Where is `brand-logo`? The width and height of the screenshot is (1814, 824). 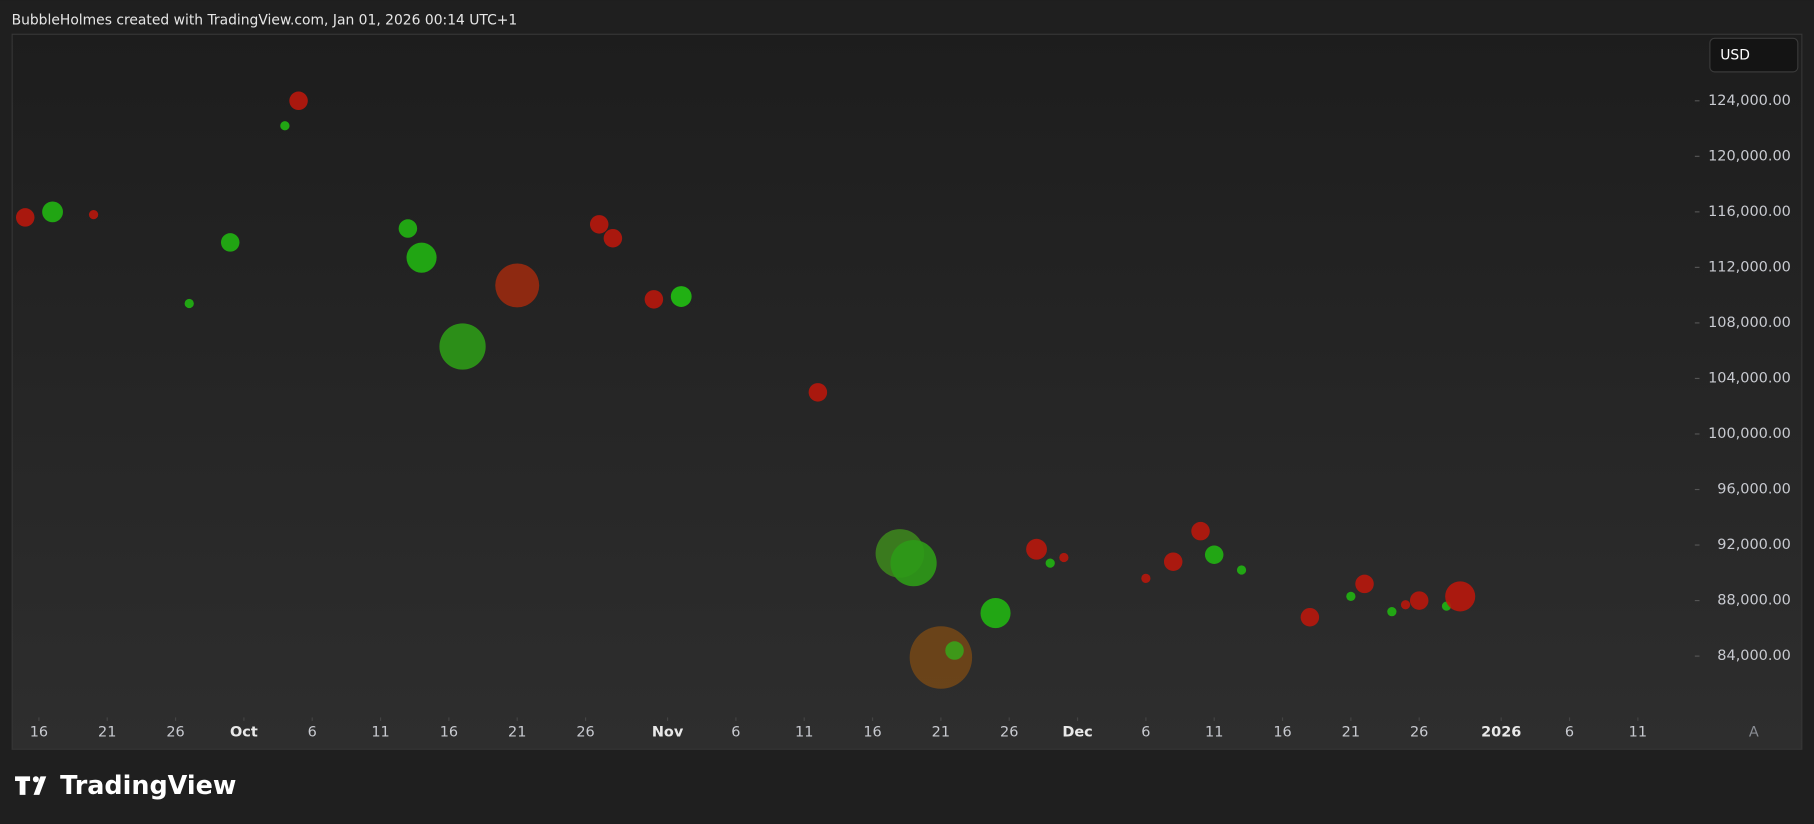
brand-logo is located at coordinates (31, 785).